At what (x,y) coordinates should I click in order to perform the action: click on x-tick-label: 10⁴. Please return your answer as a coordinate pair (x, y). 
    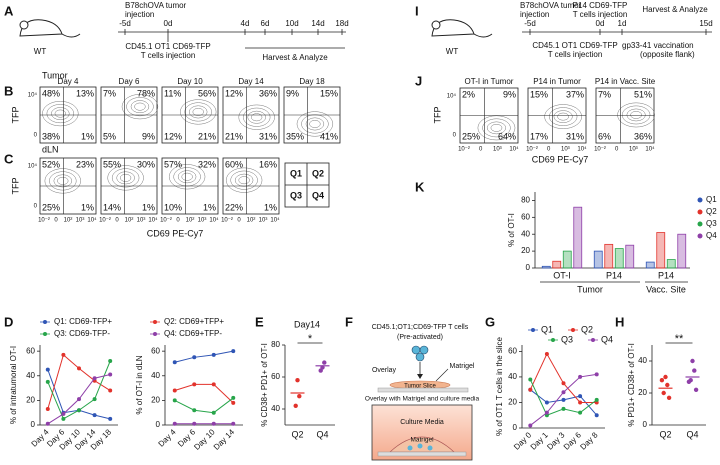
    Looking at the image, I should click on (275, 220).